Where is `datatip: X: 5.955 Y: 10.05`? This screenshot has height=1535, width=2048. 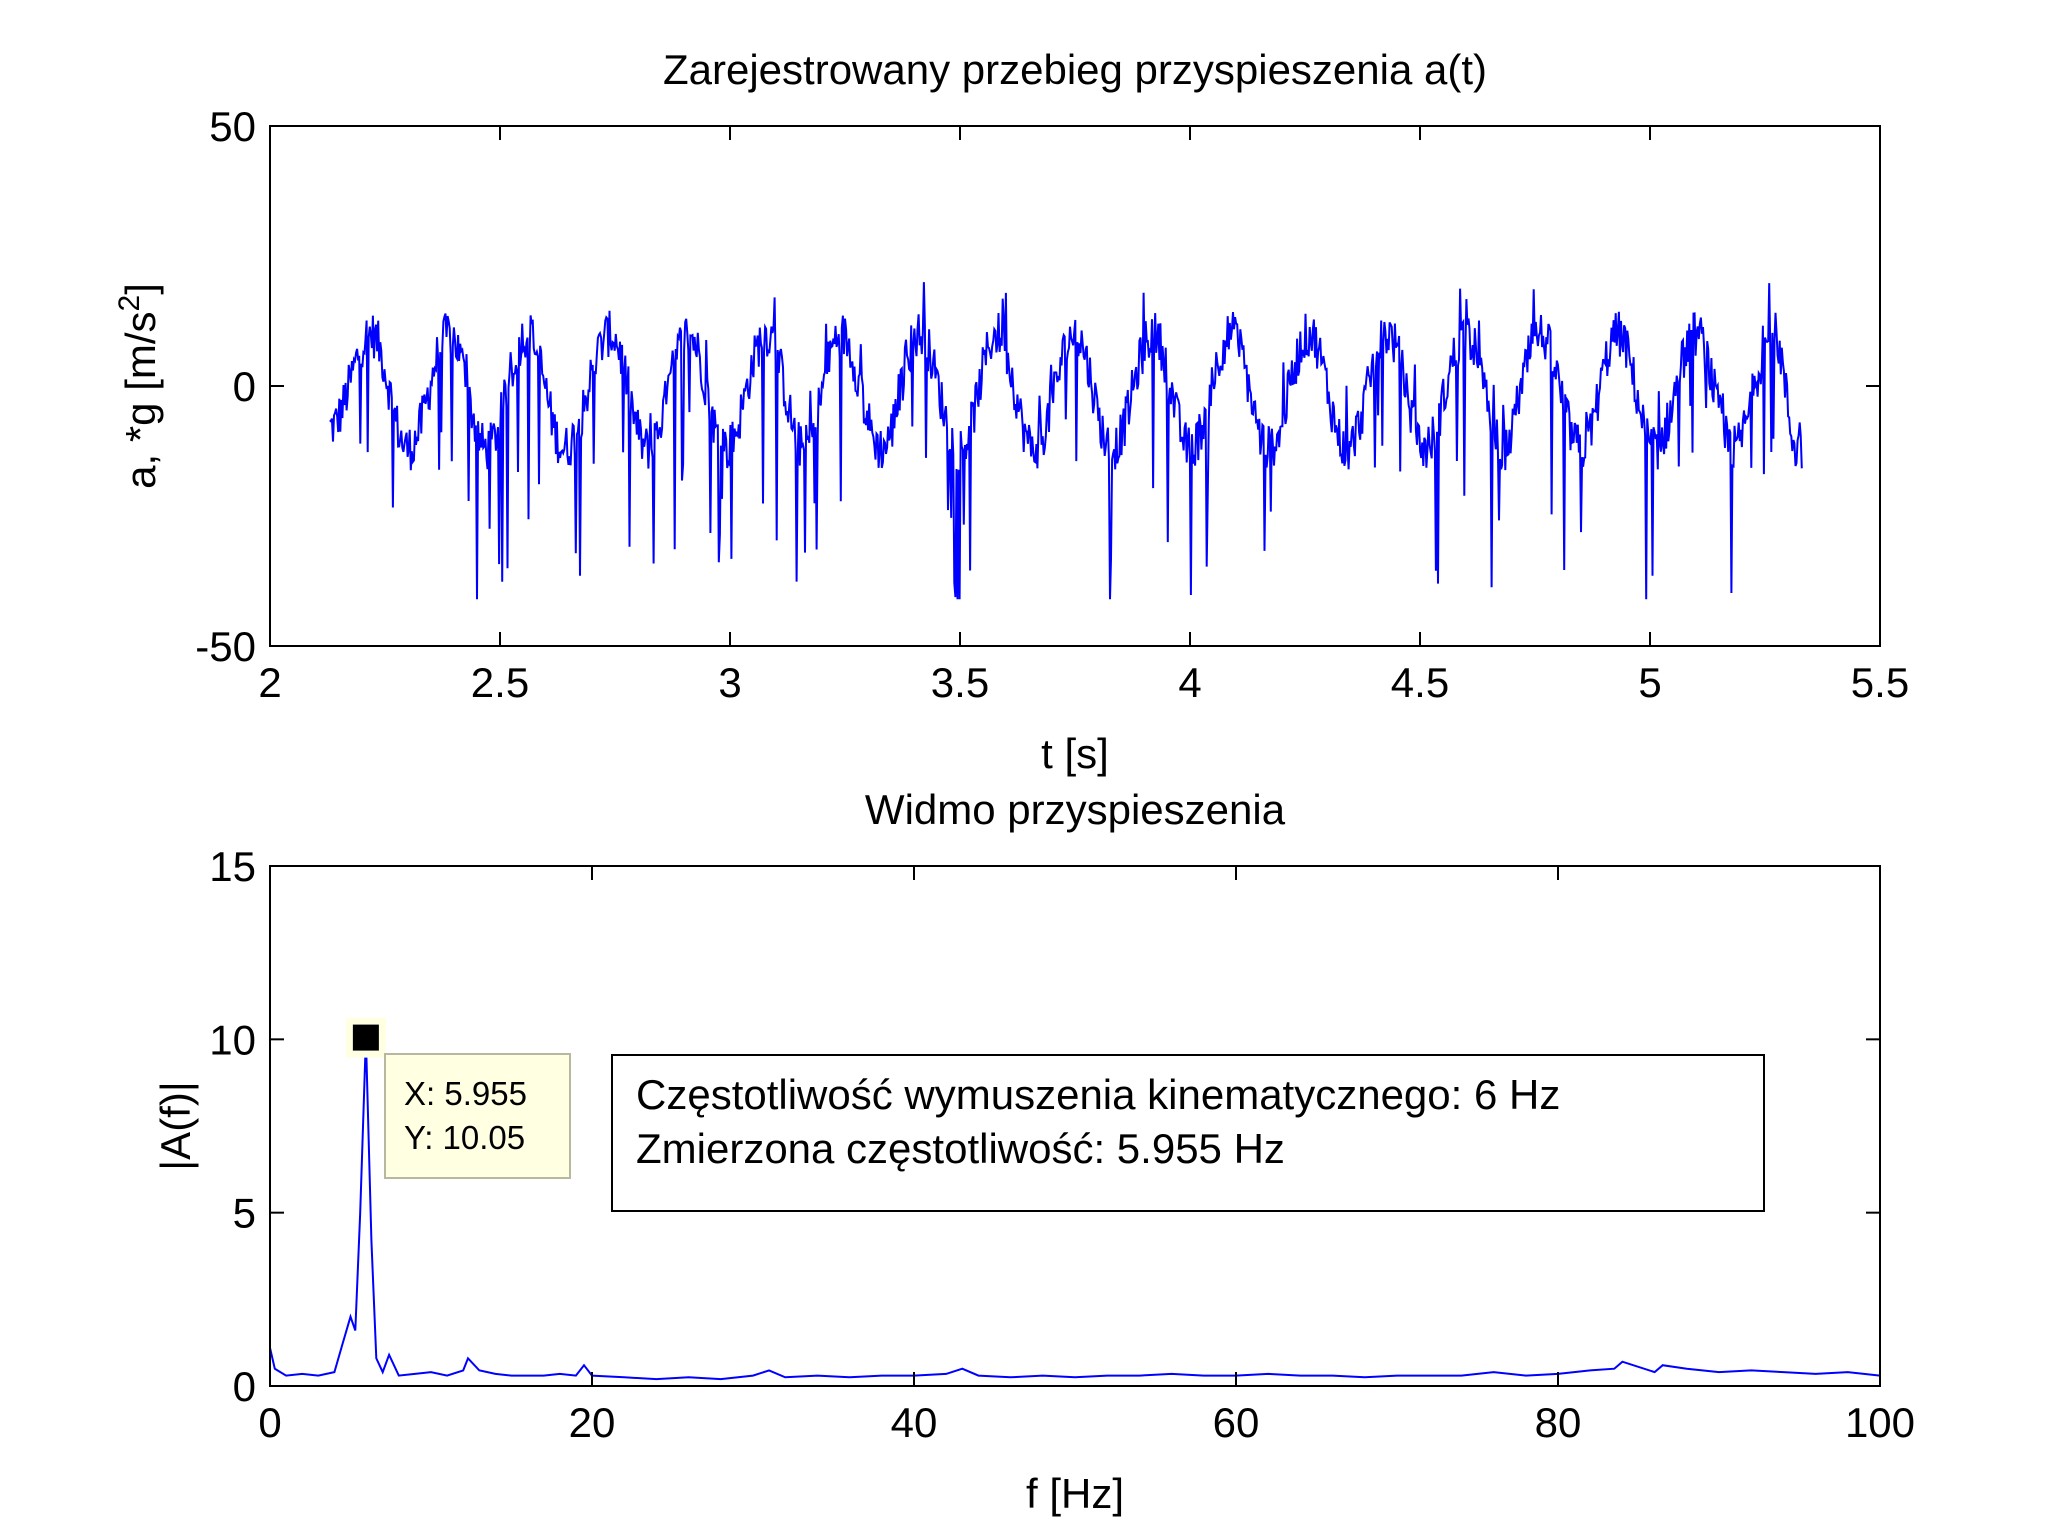
datatip: X: 5.955 Y: 10.05 is located at coordinates (458, 1098).